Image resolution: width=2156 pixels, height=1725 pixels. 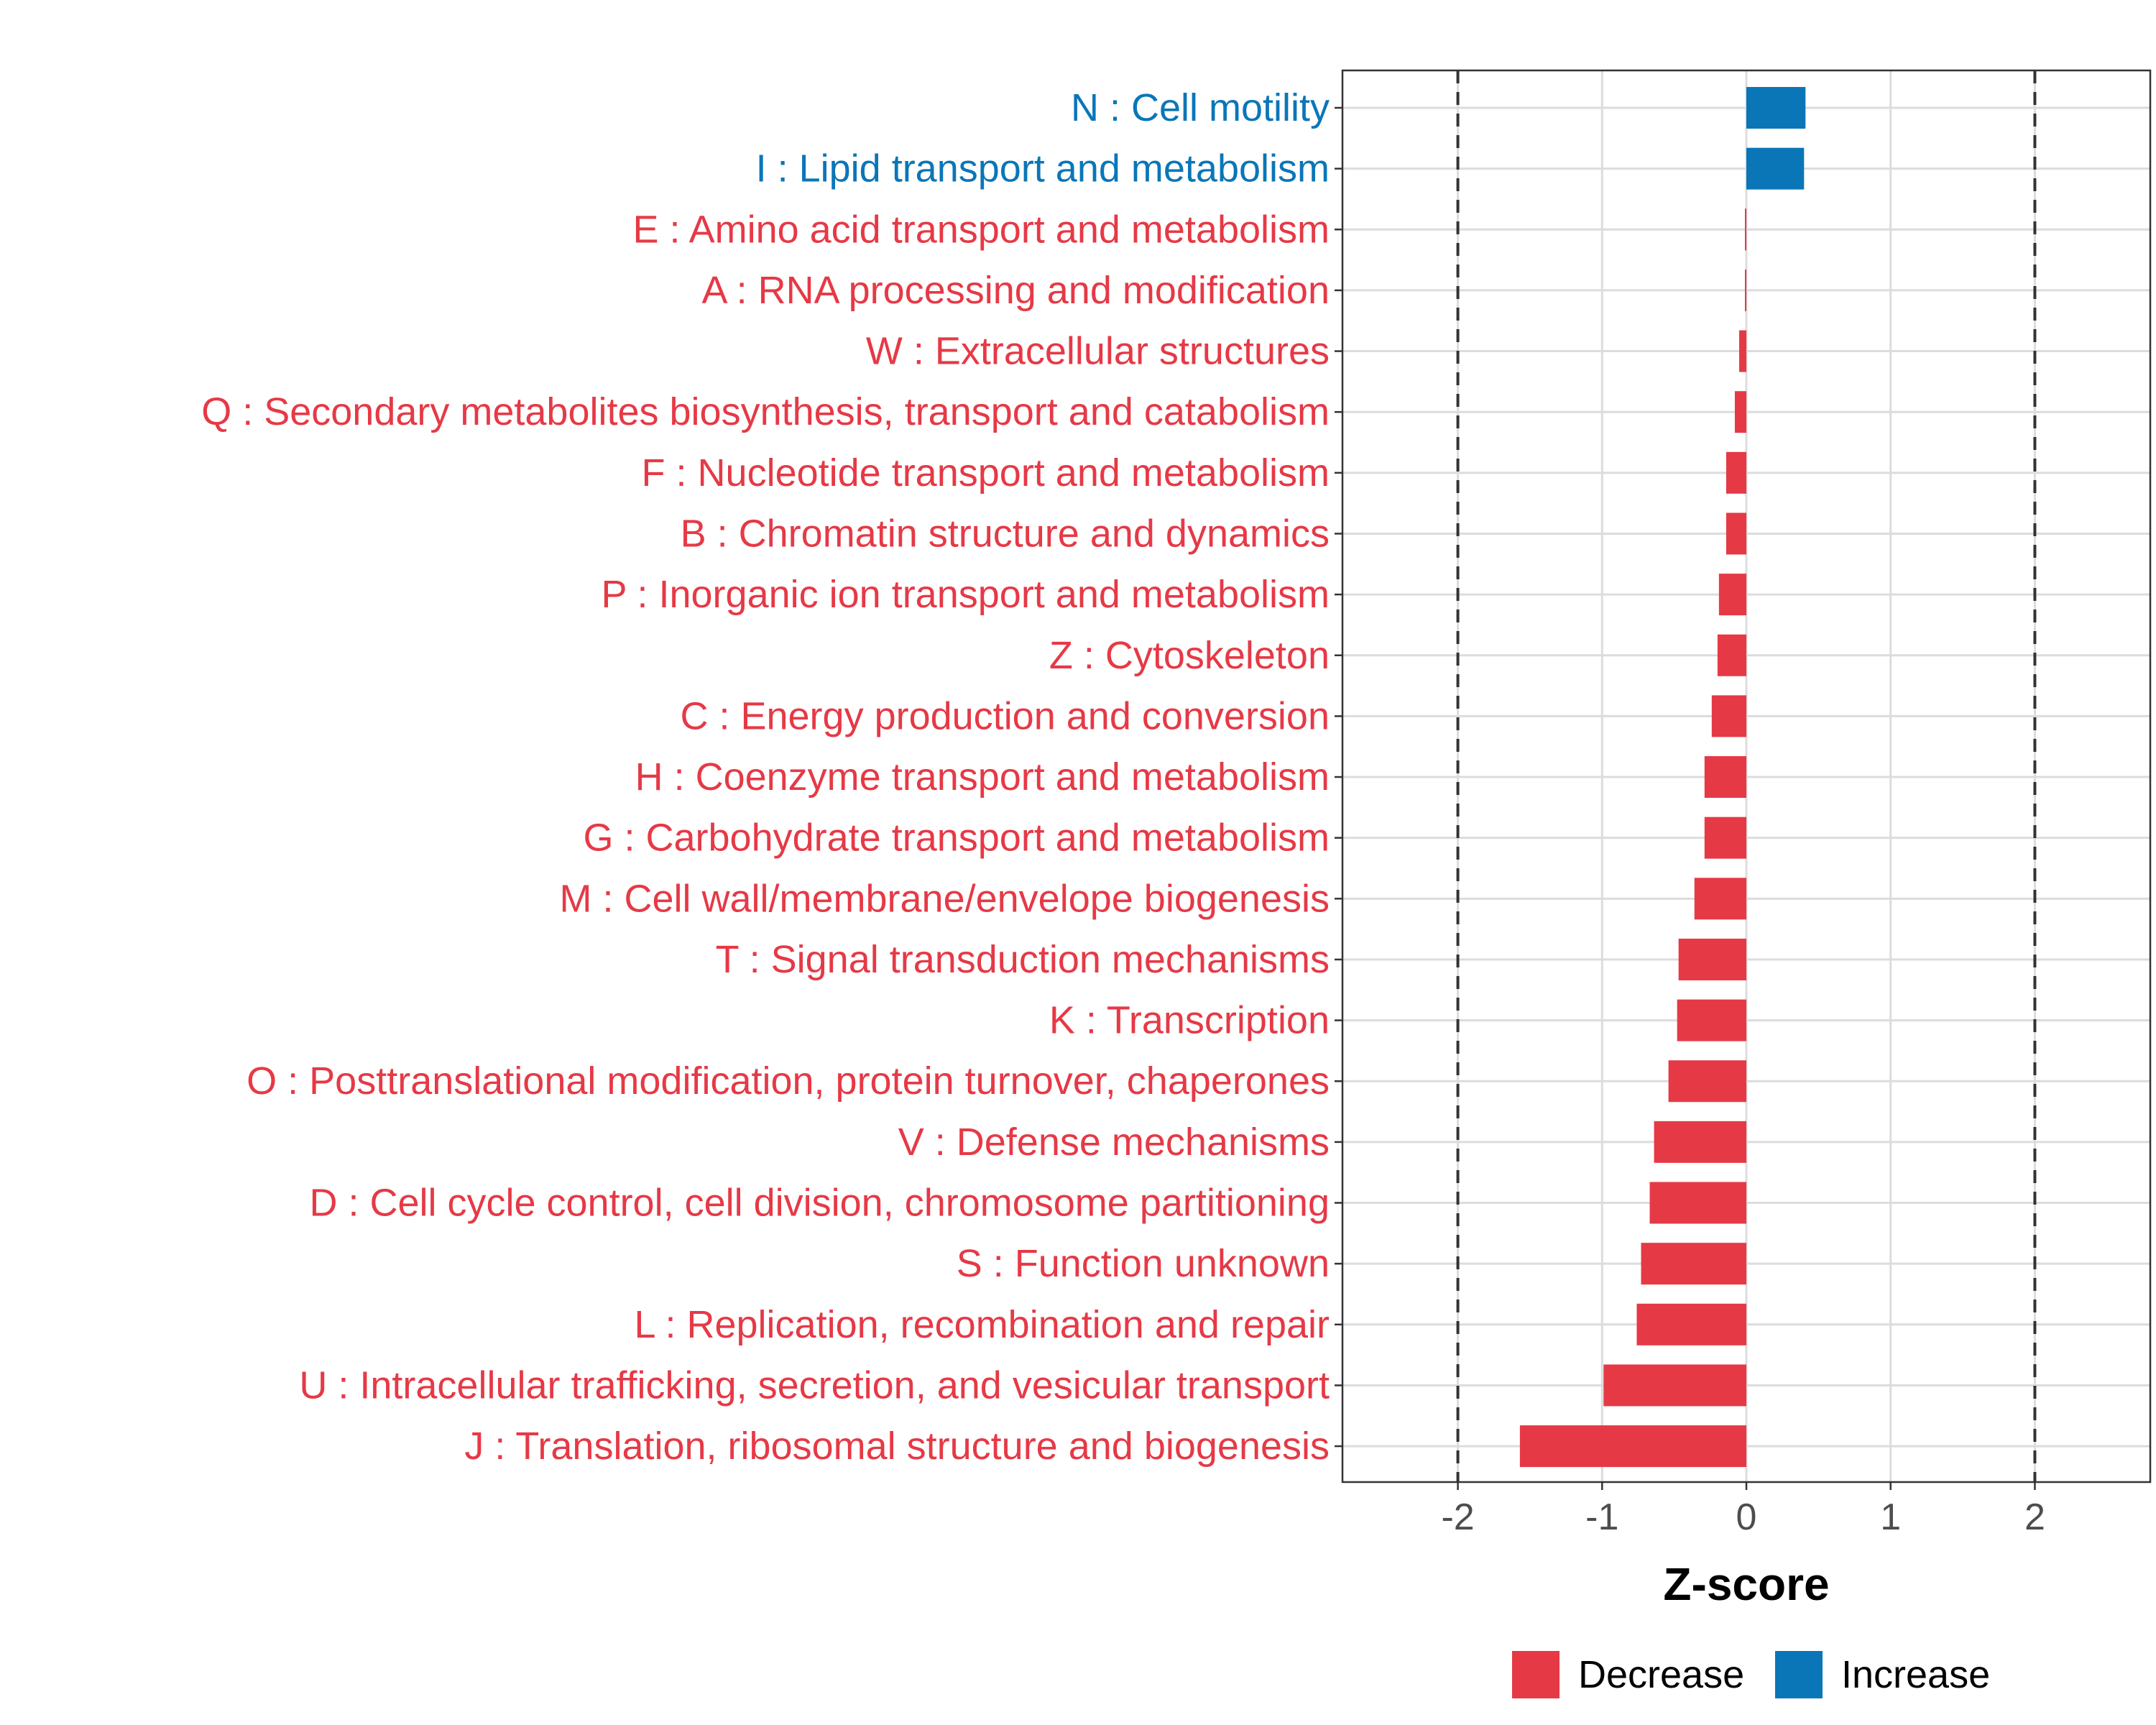 I want to click on x-tick-label: -1, so click(x=1601, y=1517).